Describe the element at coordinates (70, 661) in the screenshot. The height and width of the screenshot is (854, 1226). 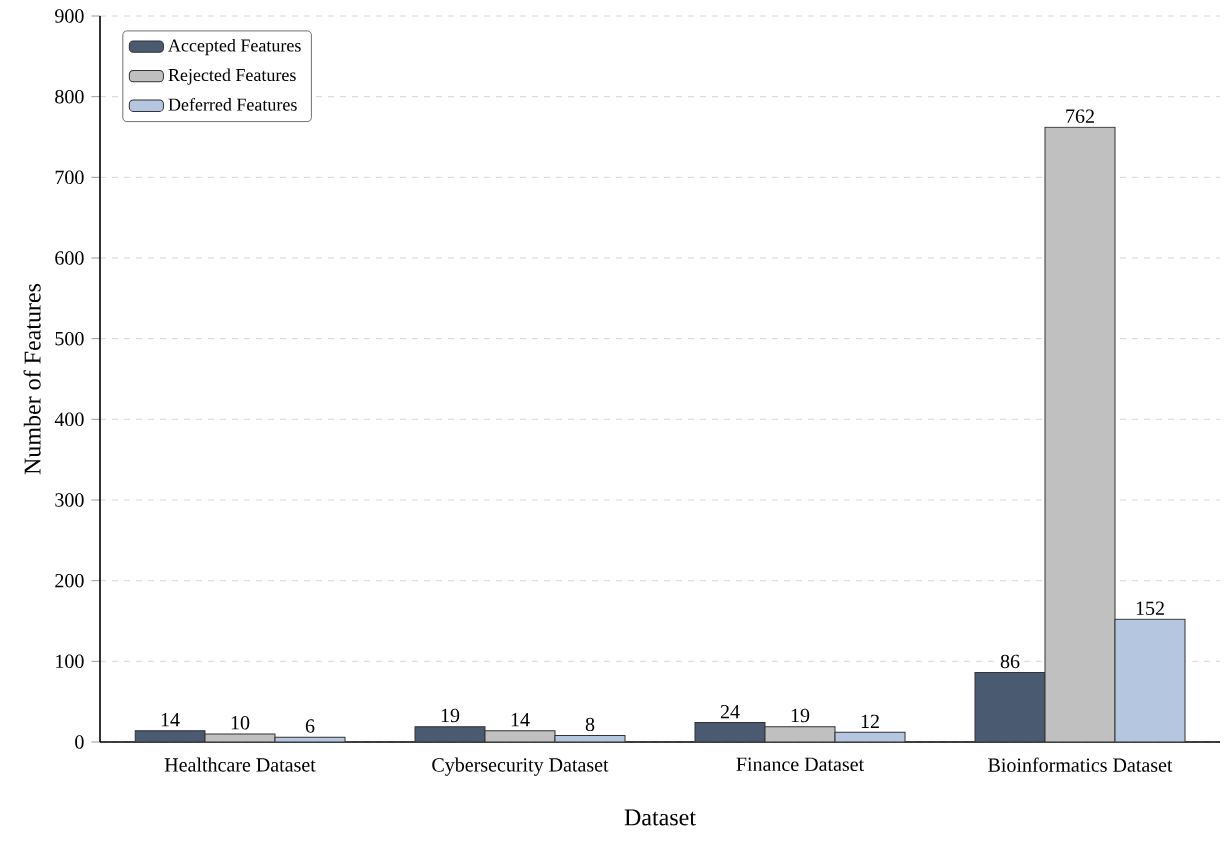
I see `y-tick-label: 100` at that location.